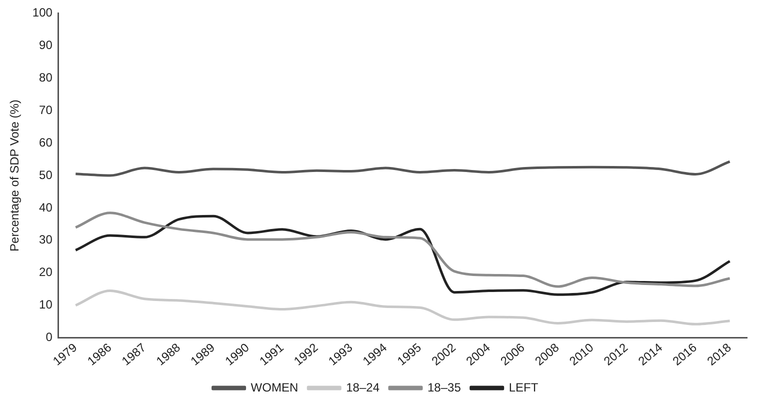  What do you see at coordinates (46, 272) in the screenshot?
I see `y-tick-label: 20` at bounding box center [46, 272].